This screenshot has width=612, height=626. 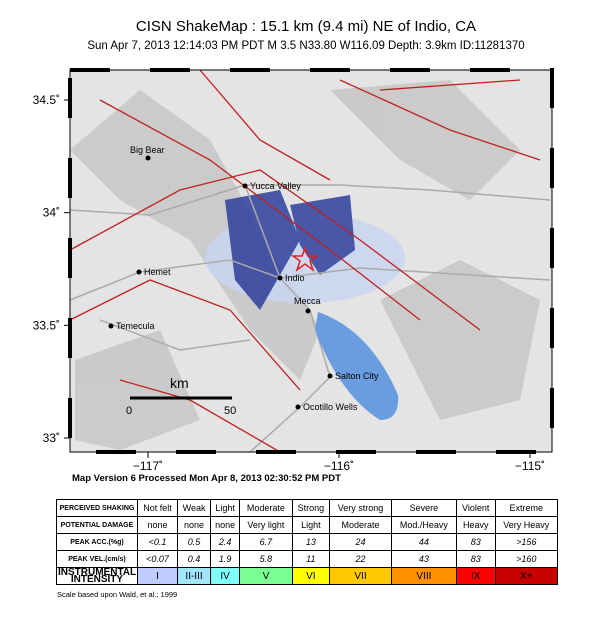 What do you see at coordinates (311, 576) in the screenshot?
I see `table-cell: VI` at bounding box center [311, 576].